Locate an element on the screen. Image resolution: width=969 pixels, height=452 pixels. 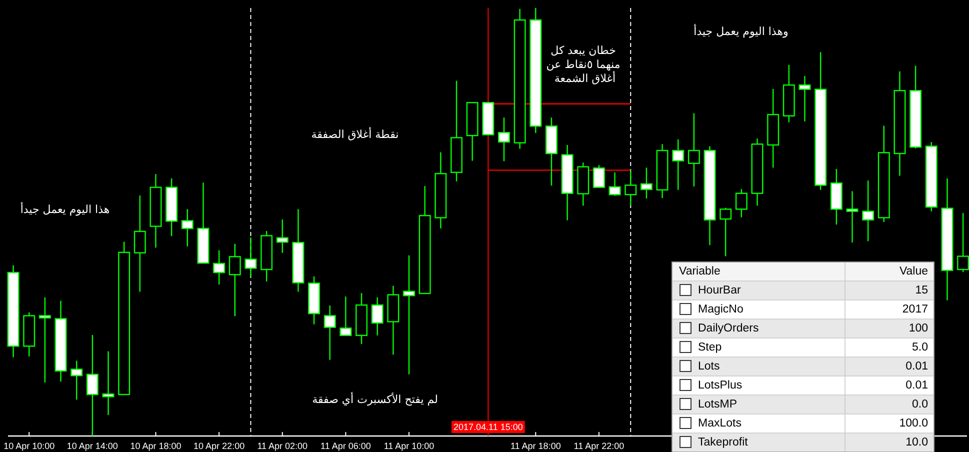
annotation: لم يفتح الأكسبرت أي صفقة is located at coordinates (375, 399).